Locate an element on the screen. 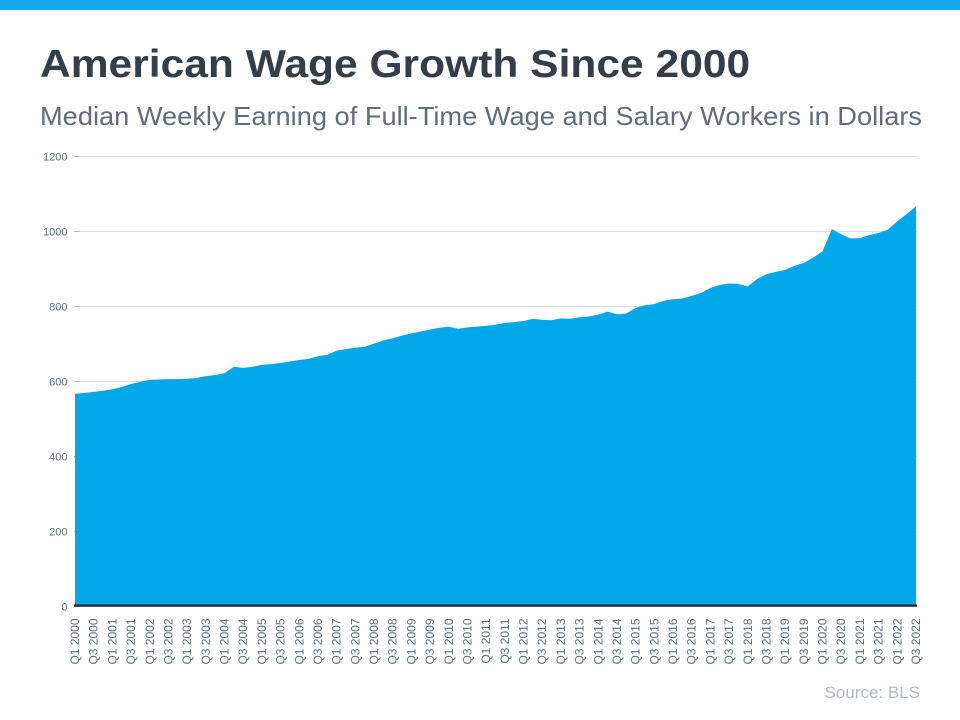 Image resolution: width=960 pixels, height=720 pixels. svg-text: 800 is located at coordinates (58, 308).